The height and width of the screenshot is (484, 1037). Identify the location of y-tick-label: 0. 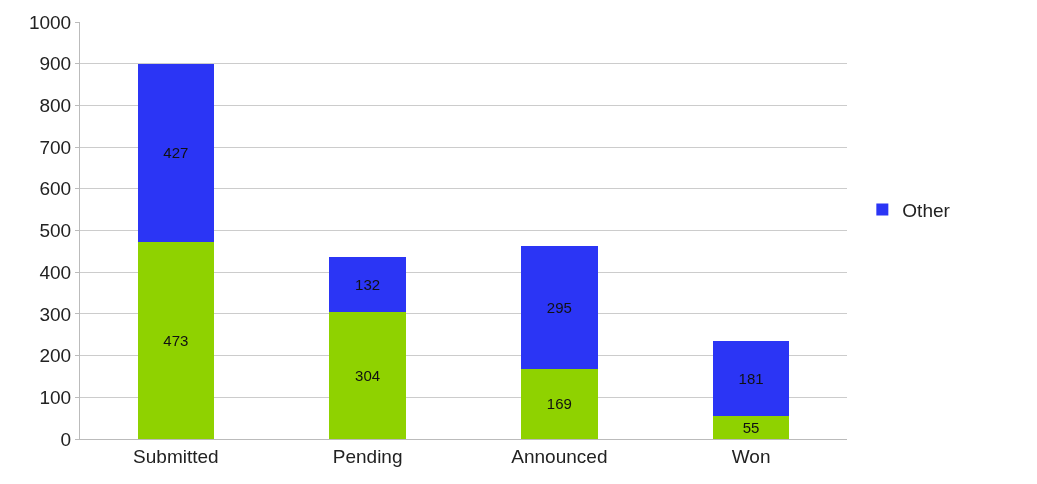
(66, 439).